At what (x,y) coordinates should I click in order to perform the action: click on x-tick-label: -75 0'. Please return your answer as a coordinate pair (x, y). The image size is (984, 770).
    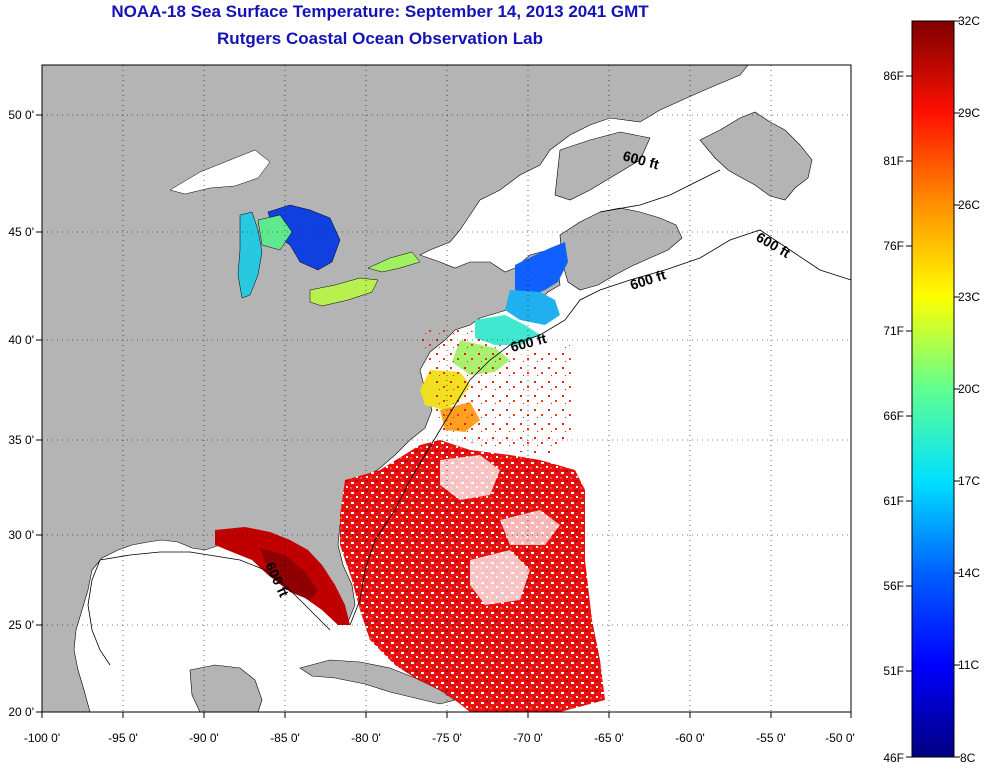
    Looking at the image, I should click on (447, 738).